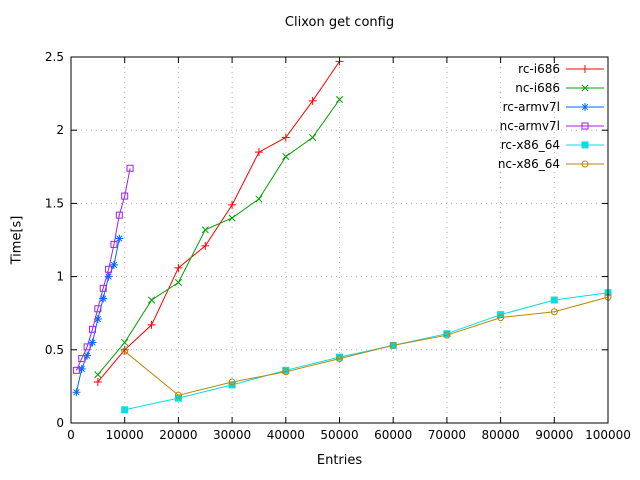  Describe the element at coordinates (60, 277) in the screenshot. I see `y-tick-label: 1` at that location.